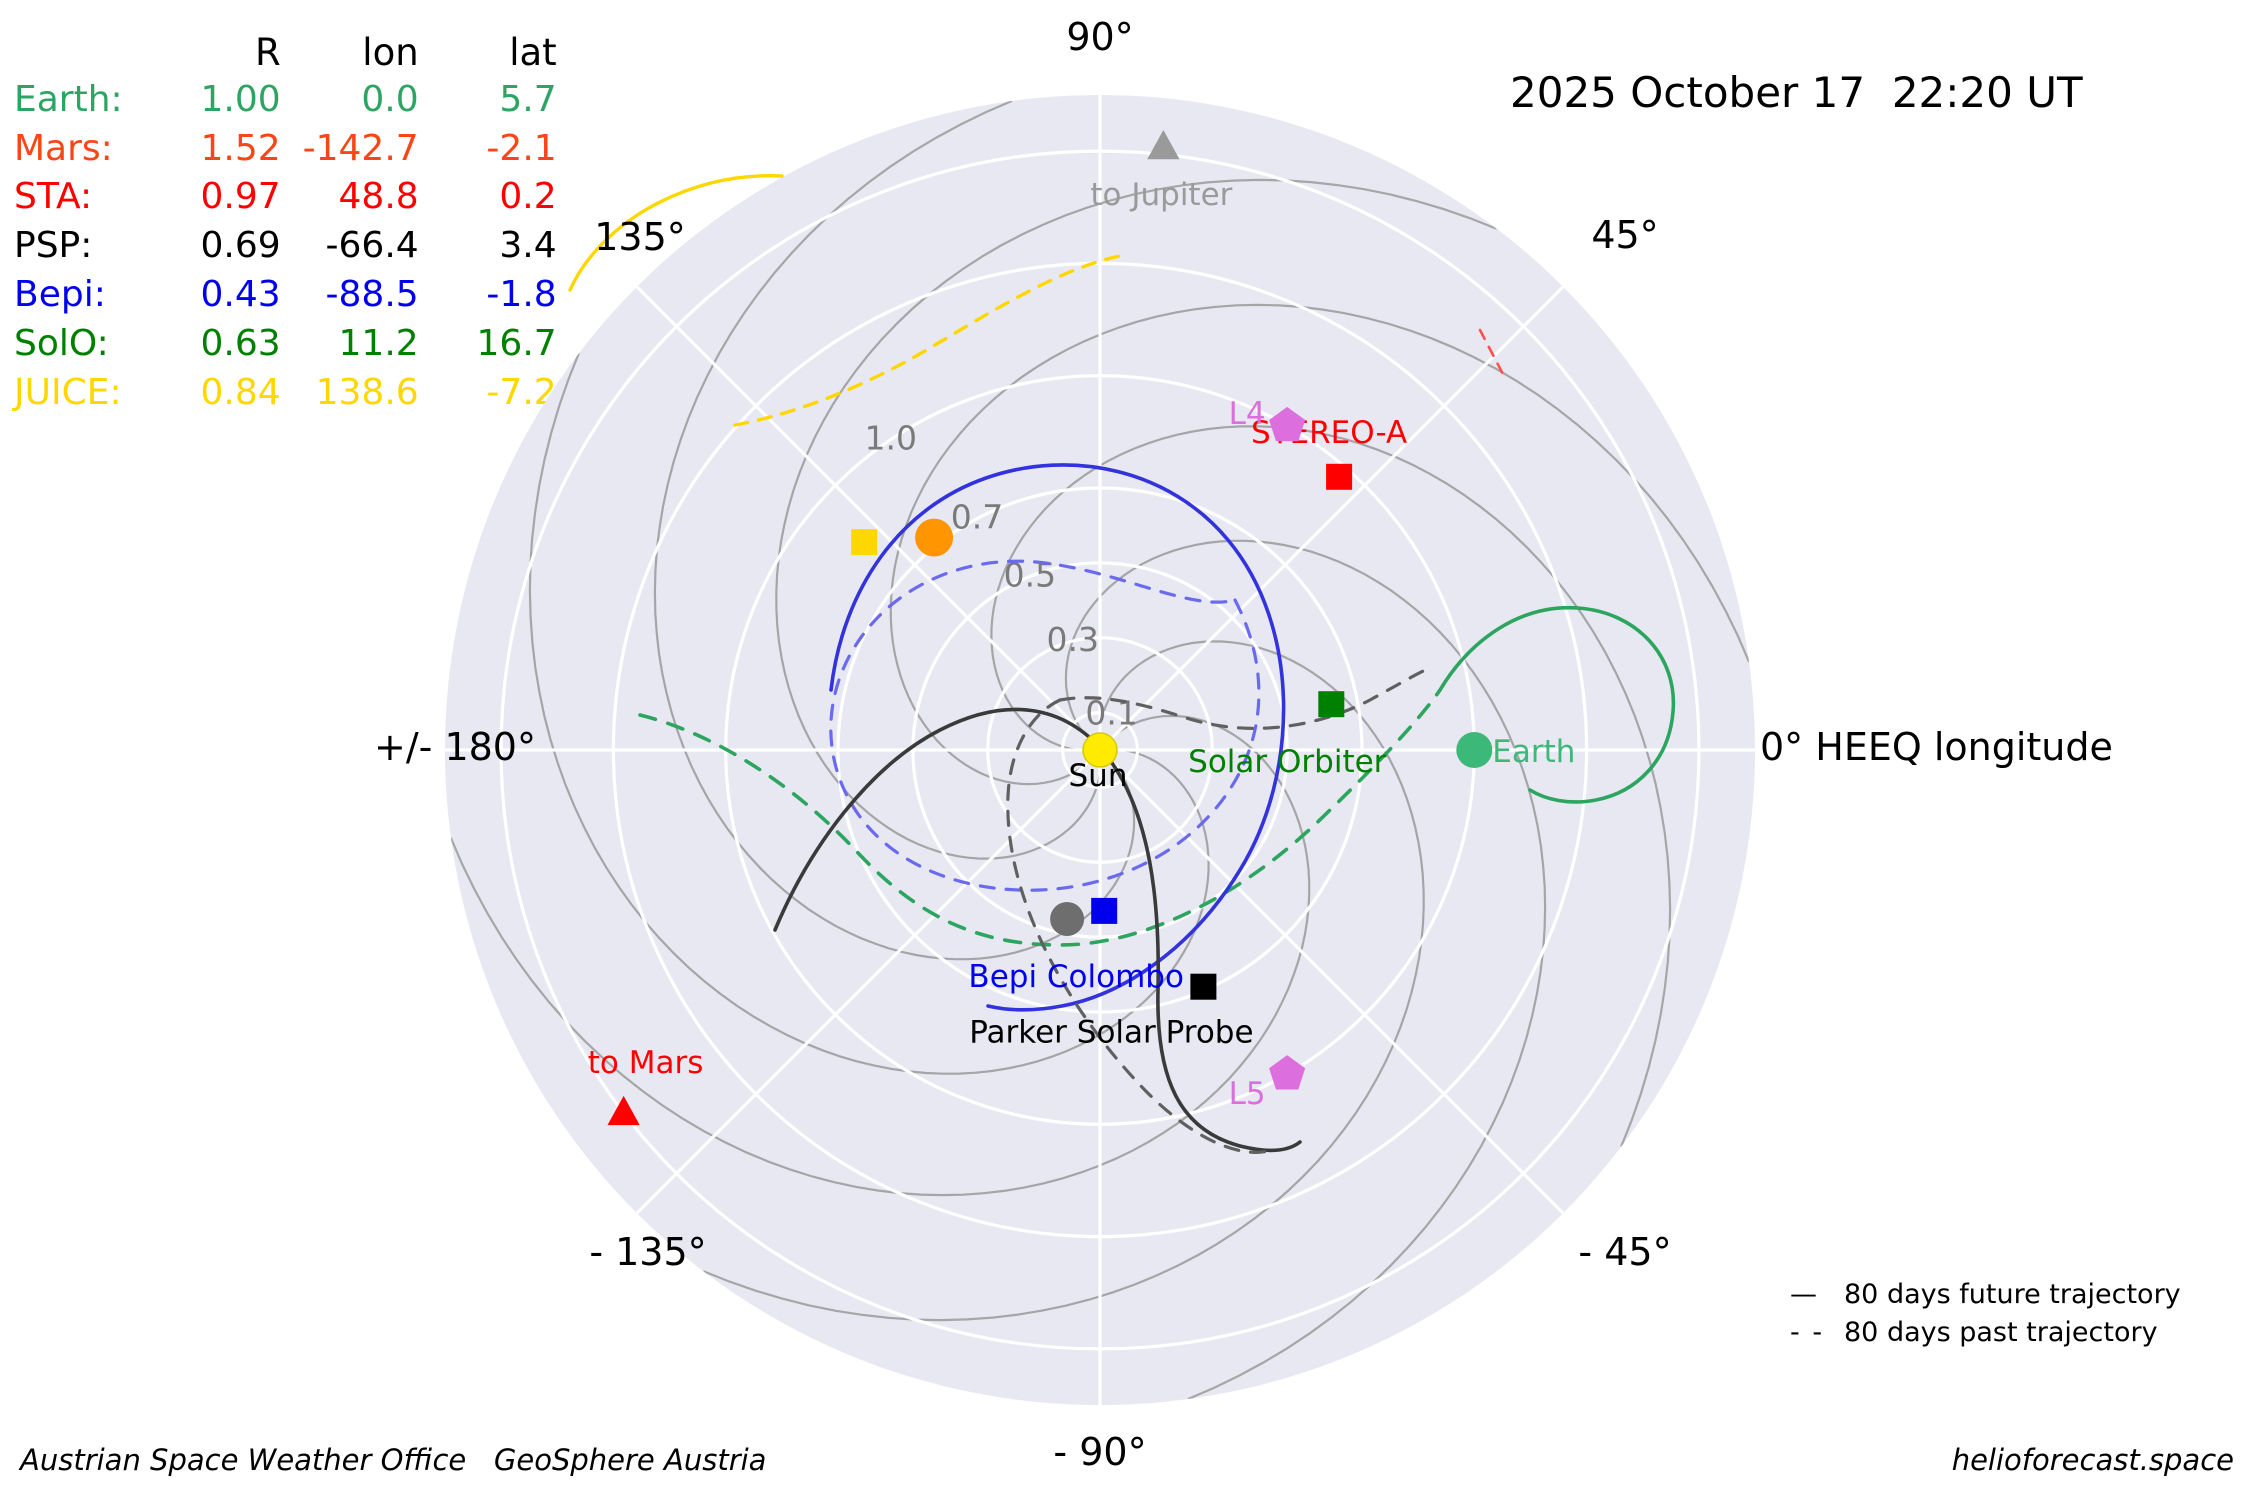 This screenshot has height=1500, width=2250. What do you see at coordinates (267, 52) in the screenshot?
I see `table-header-R: R` at bounding box center [267, 52].